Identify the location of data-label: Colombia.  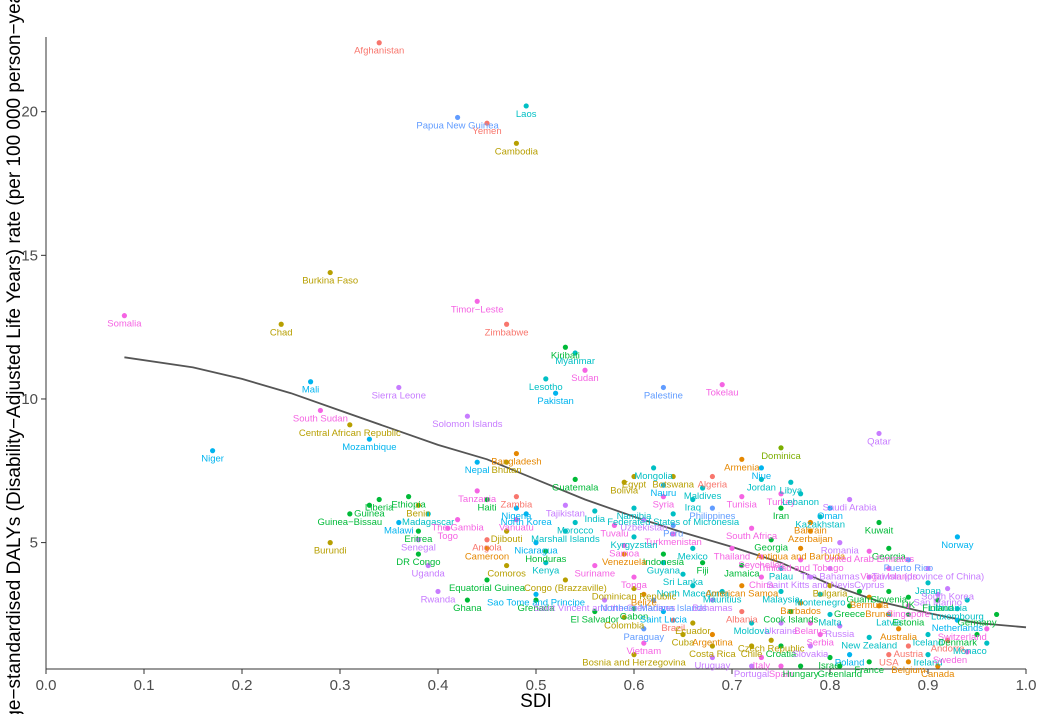
(624, 625).